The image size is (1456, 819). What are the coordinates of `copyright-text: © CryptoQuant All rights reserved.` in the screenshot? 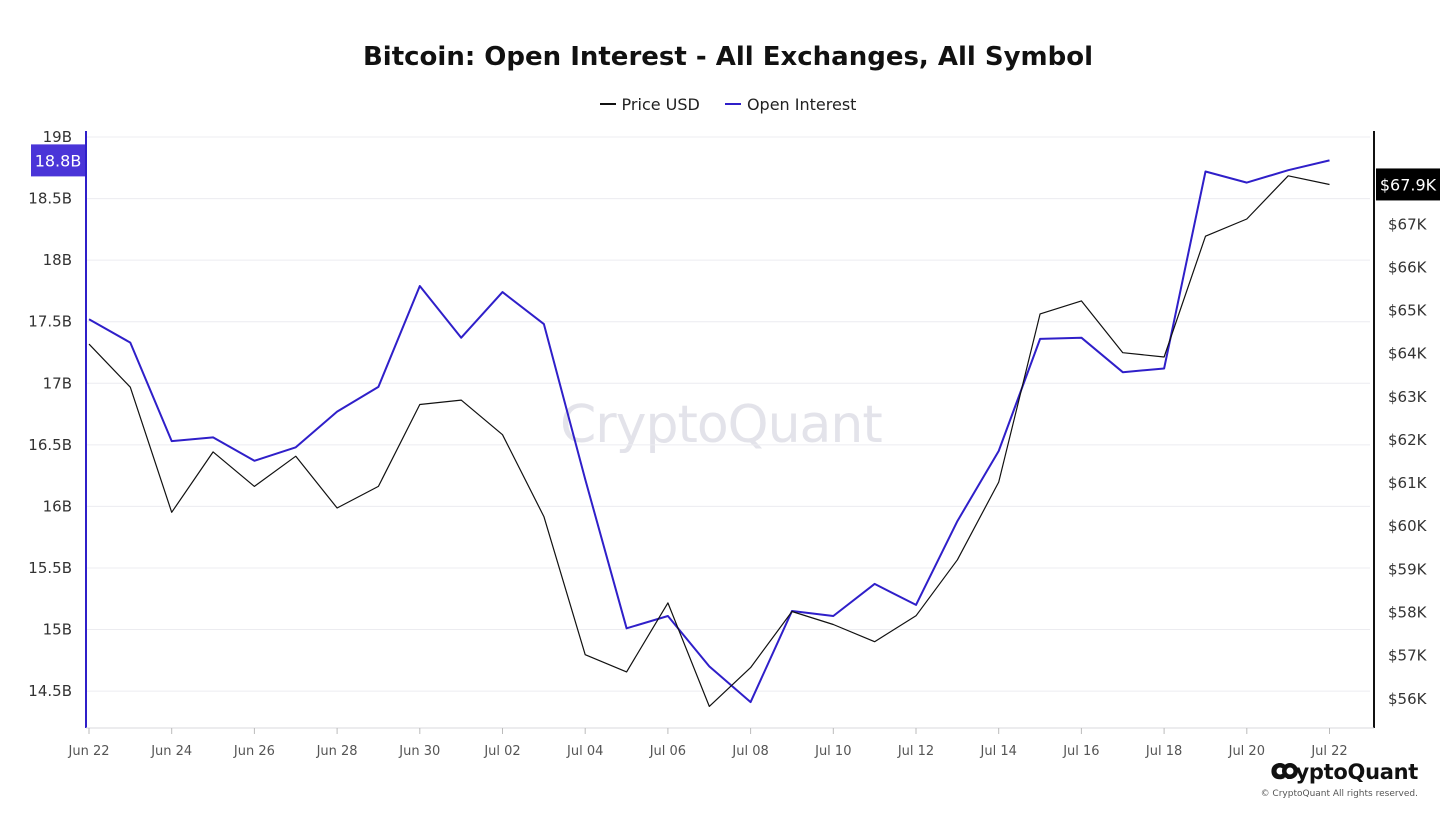 It's located at (1339, 794).